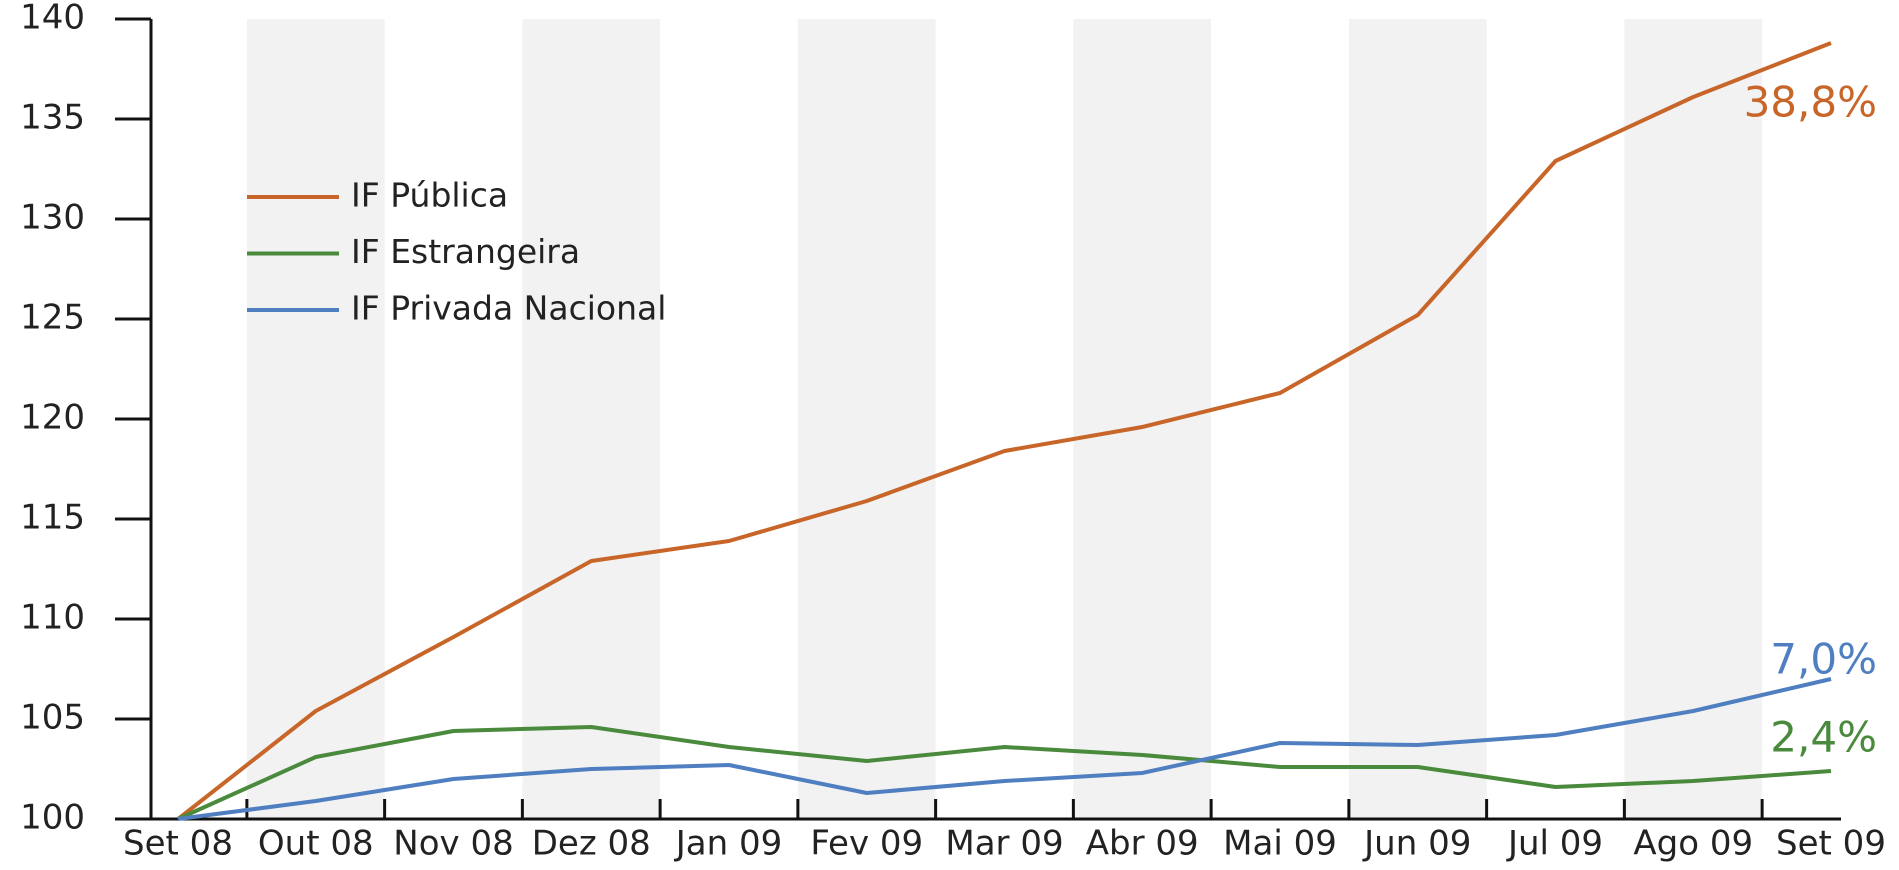  Describe the element at coordinates (52, 518) in the screenshot. I see `y-tick-label: 115` at that location.